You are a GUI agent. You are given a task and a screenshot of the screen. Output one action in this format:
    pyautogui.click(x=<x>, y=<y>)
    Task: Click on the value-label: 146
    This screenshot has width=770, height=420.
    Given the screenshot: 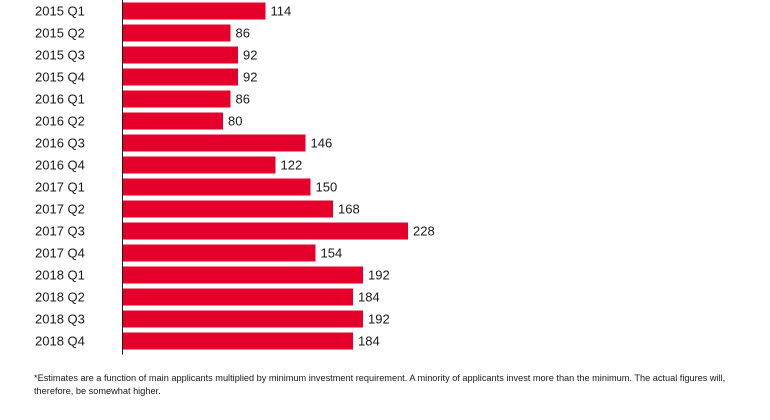 What is the action you would take?
    pyautogui.click(x=322, y=143)
    